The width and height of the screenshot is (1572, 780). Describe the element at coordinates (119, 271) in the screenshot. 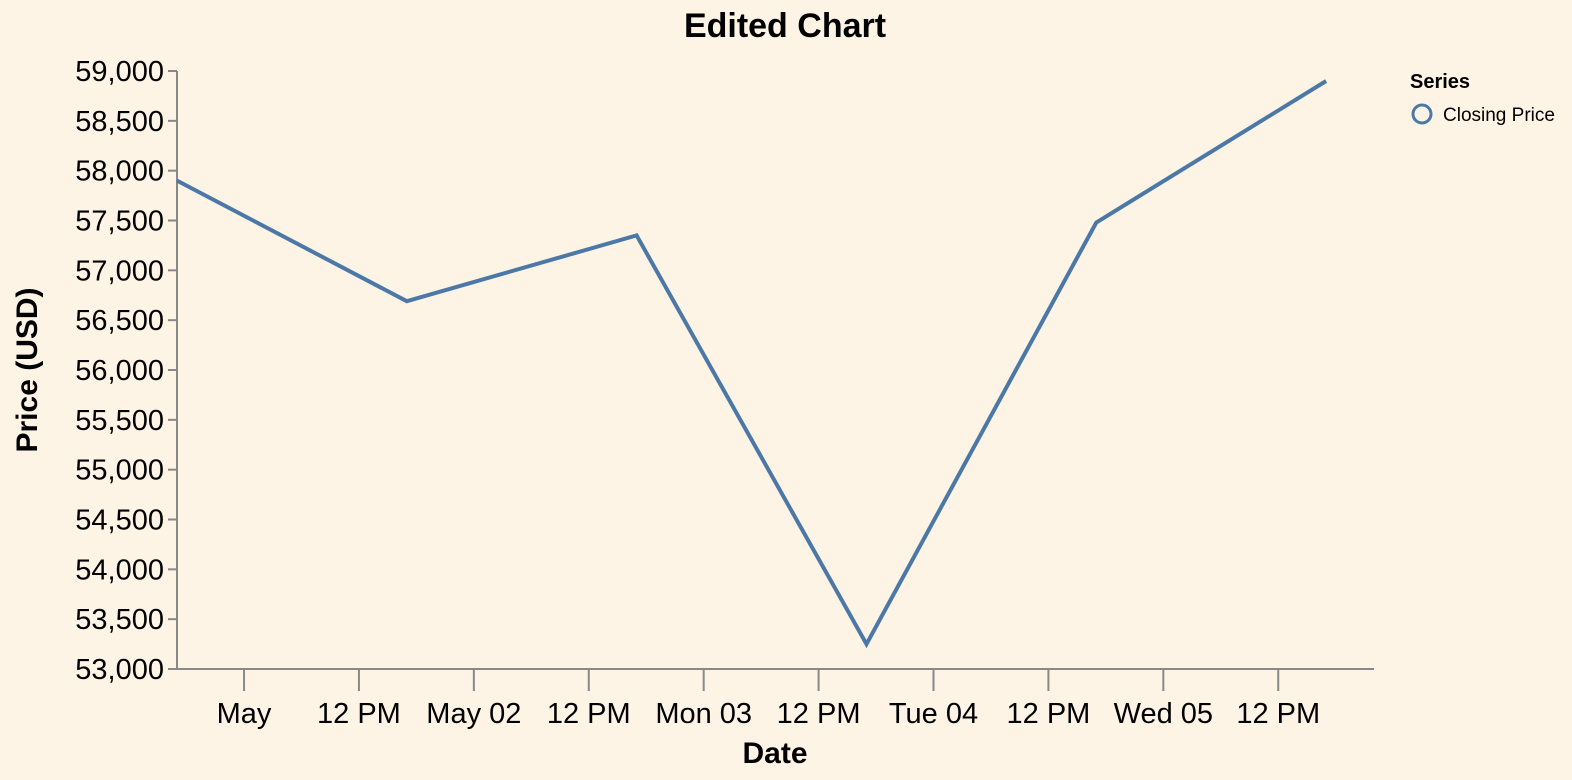

I see `y-tick-label: 57,000` at that location.